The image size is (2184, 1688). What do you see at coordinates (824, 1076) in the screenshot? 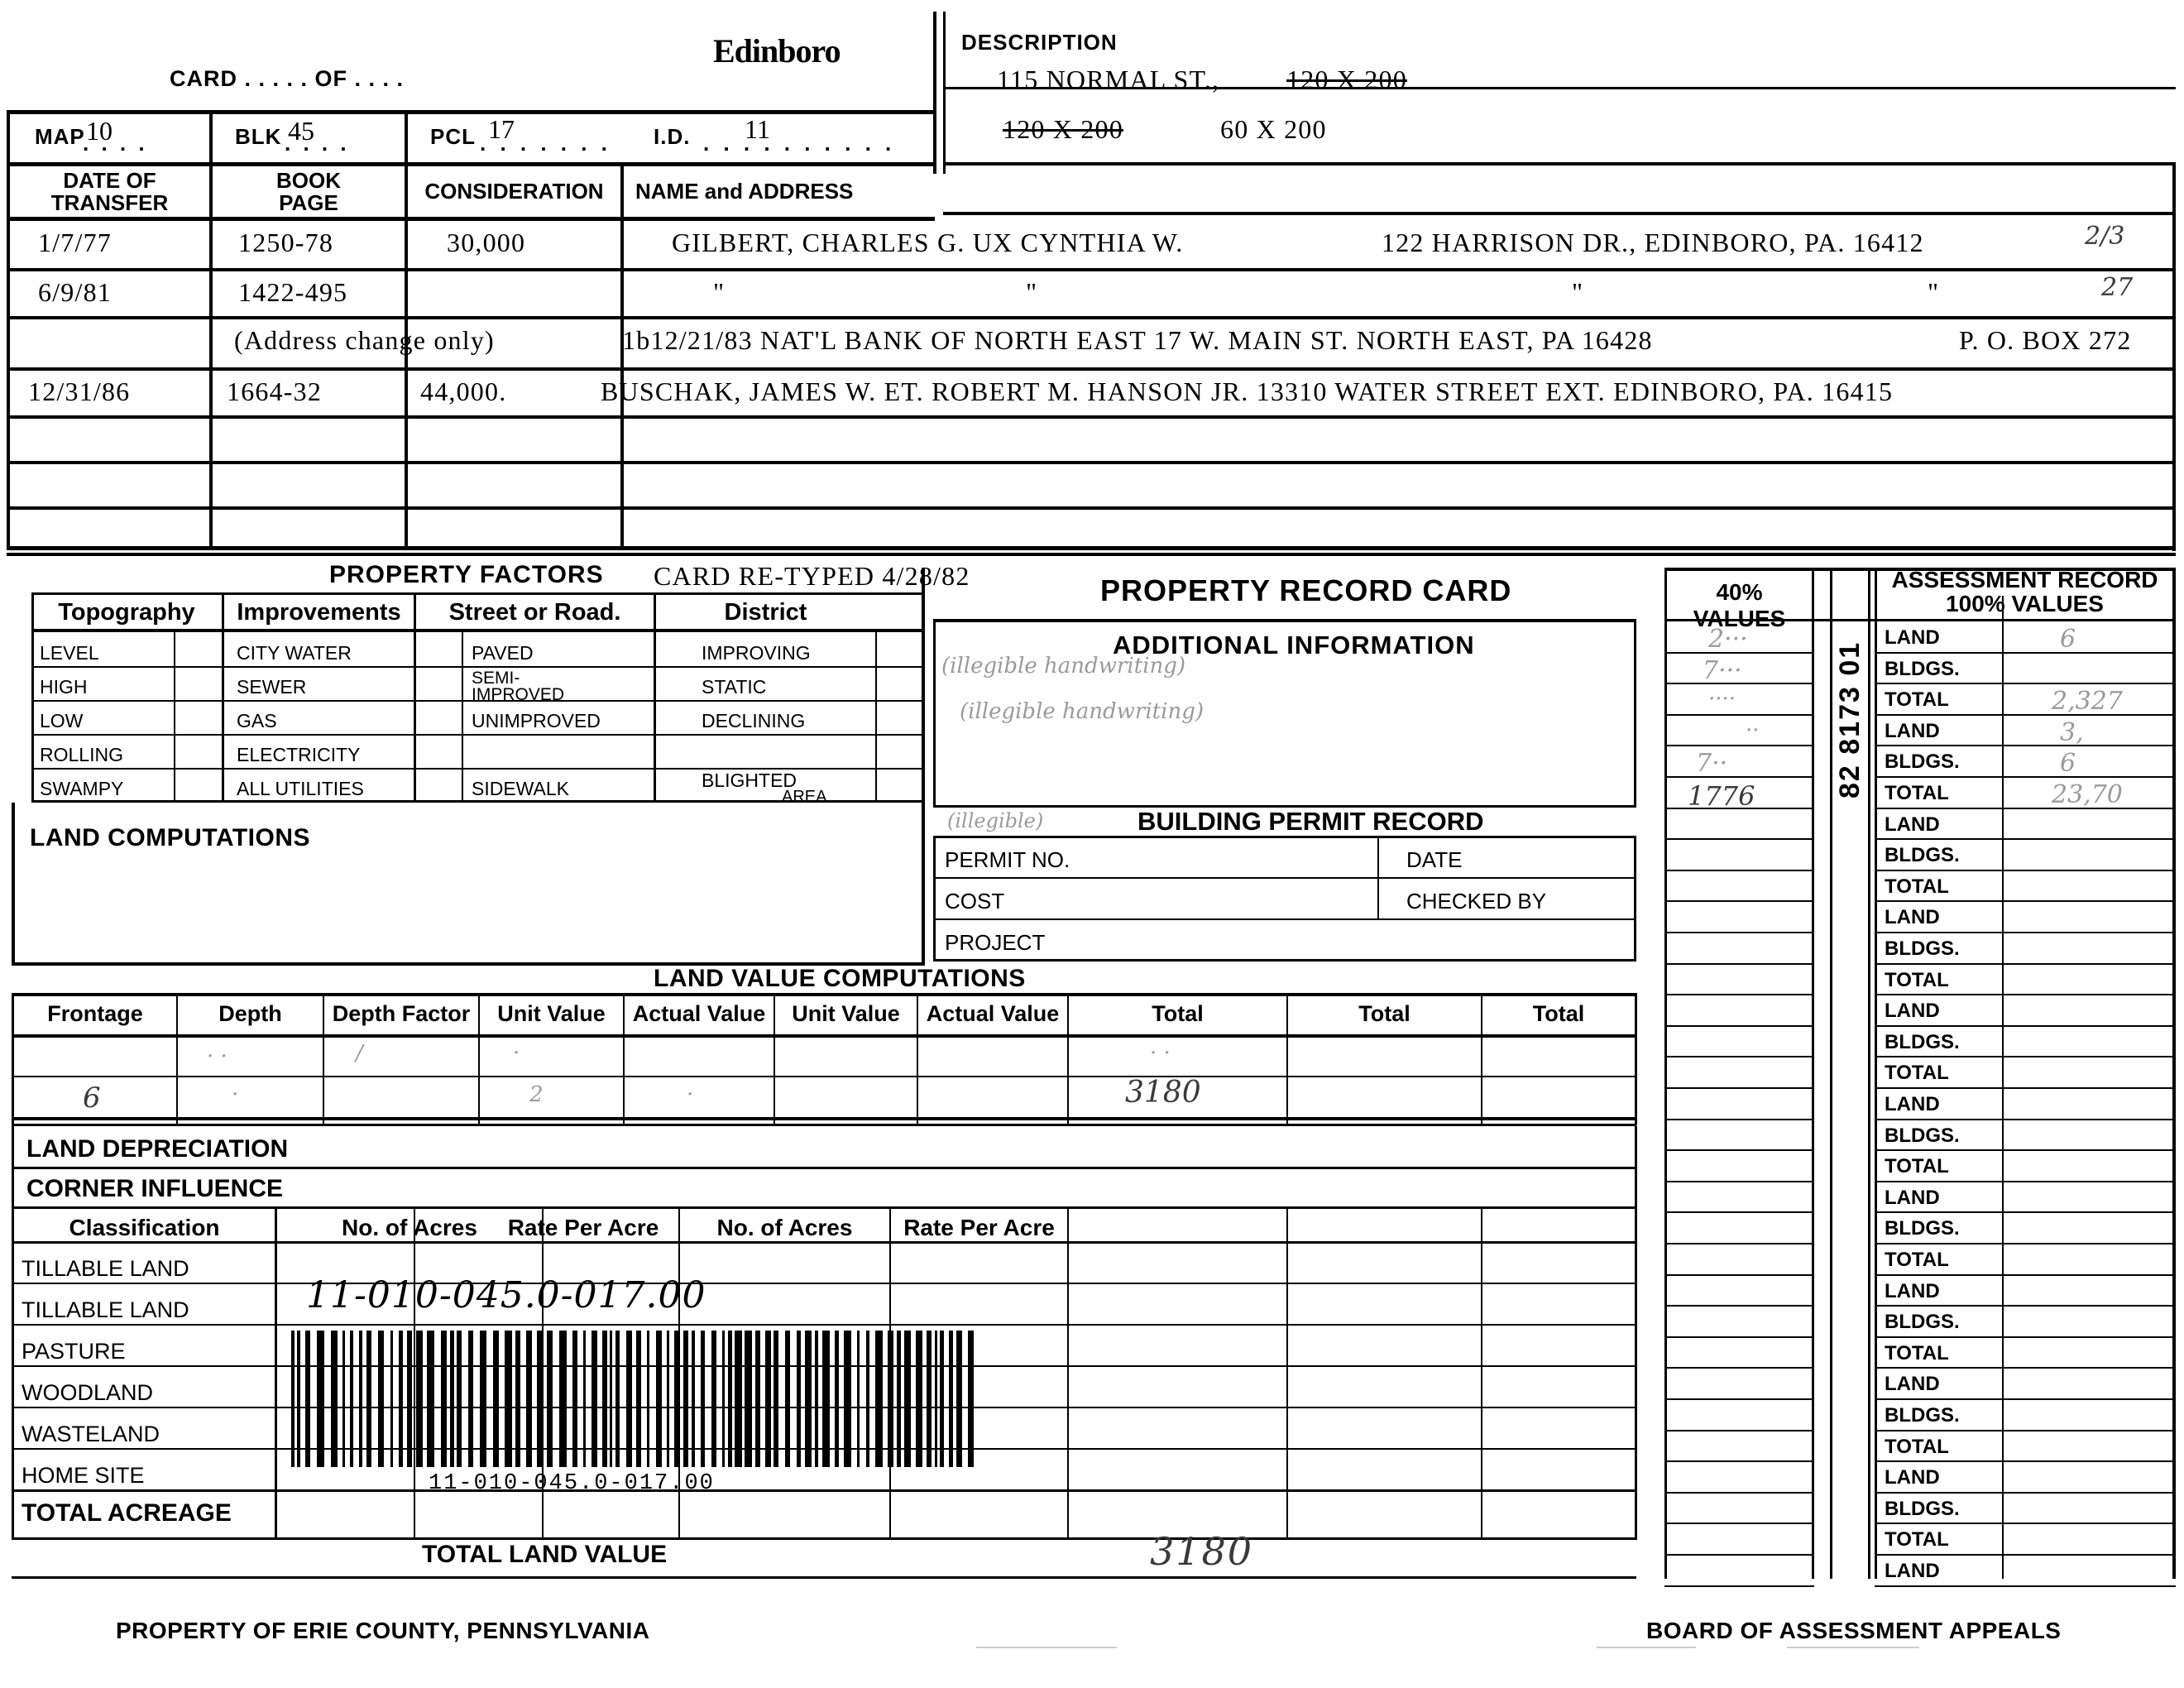
I see `lvc-row1-bottom` at bounding box center [824, 1076].